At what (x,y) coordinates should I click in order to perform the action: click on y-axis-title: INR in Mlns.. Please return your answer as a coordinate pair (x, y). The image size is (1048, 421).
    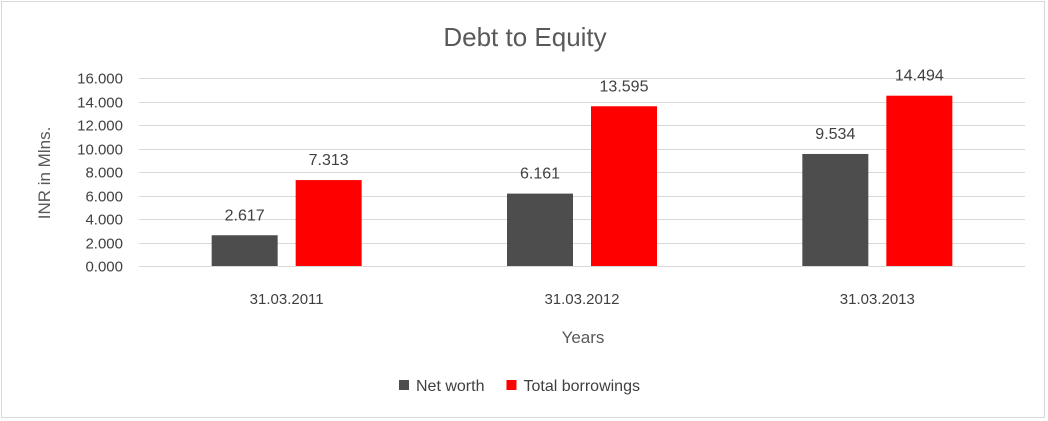
    Looking at the image, I should click on (44, 173).